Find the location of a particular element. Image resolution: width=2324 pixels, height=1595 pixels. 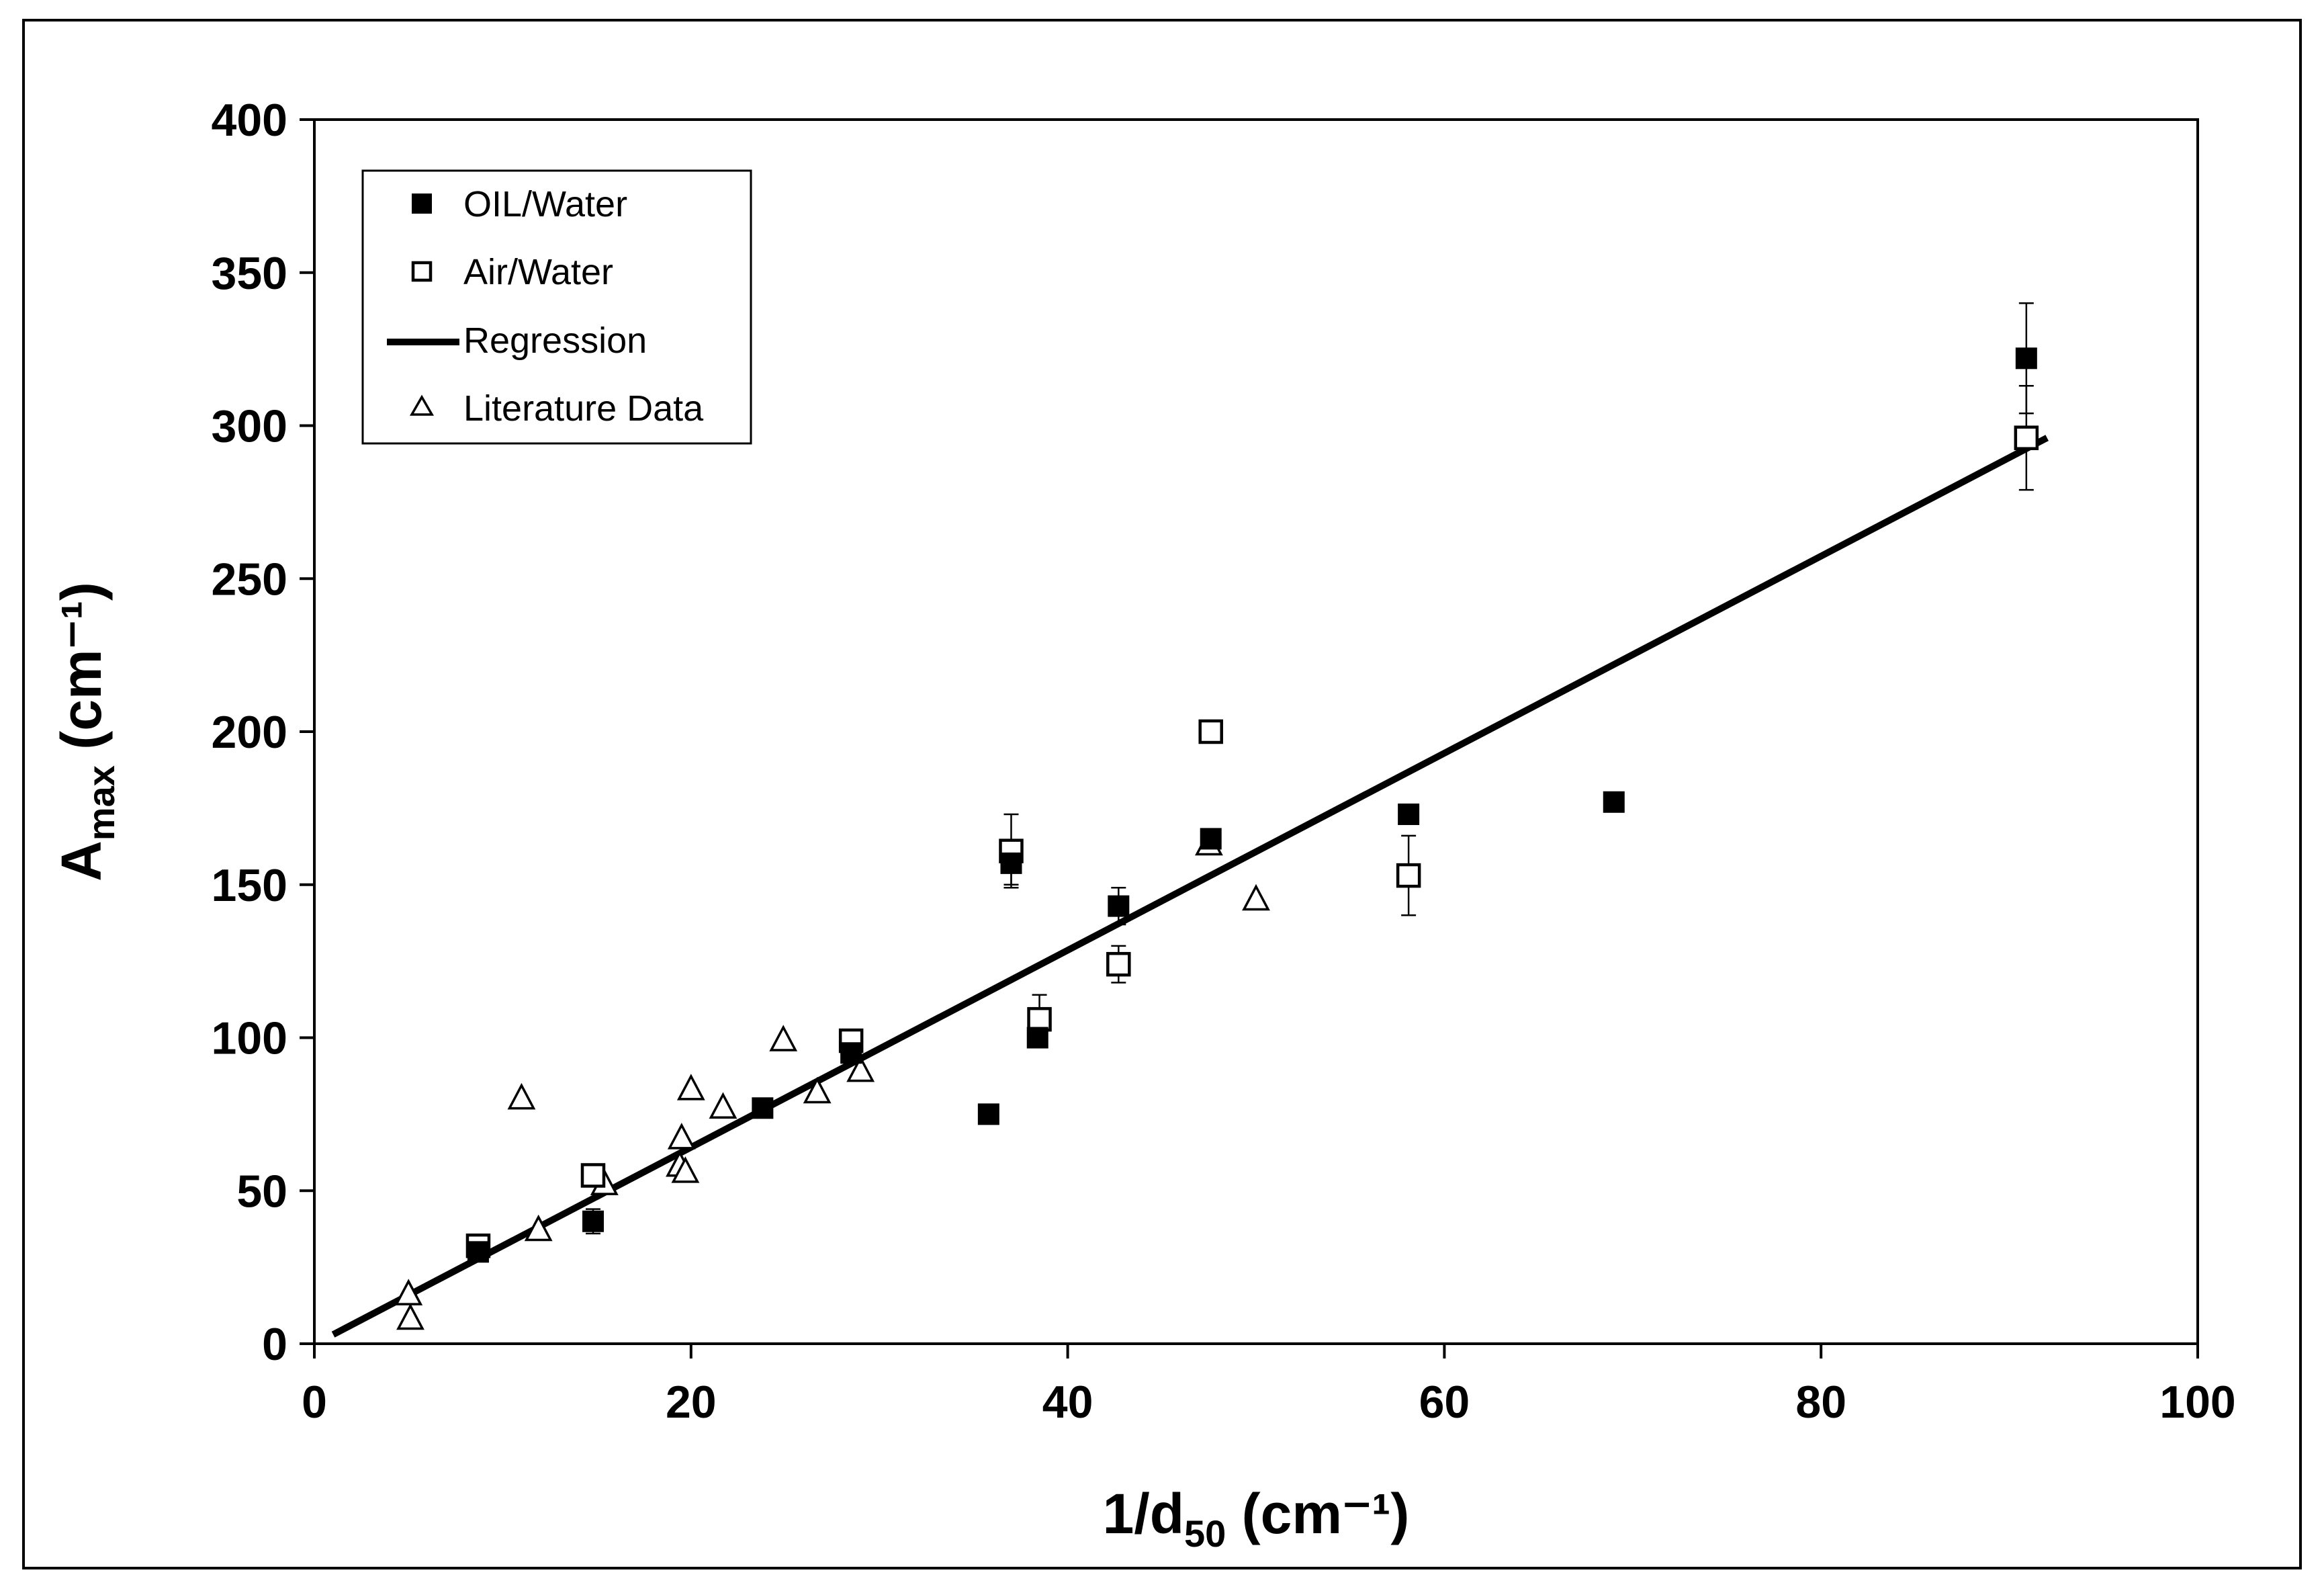

x-tick-label: 40 is located at coordinates (1067, 1402).